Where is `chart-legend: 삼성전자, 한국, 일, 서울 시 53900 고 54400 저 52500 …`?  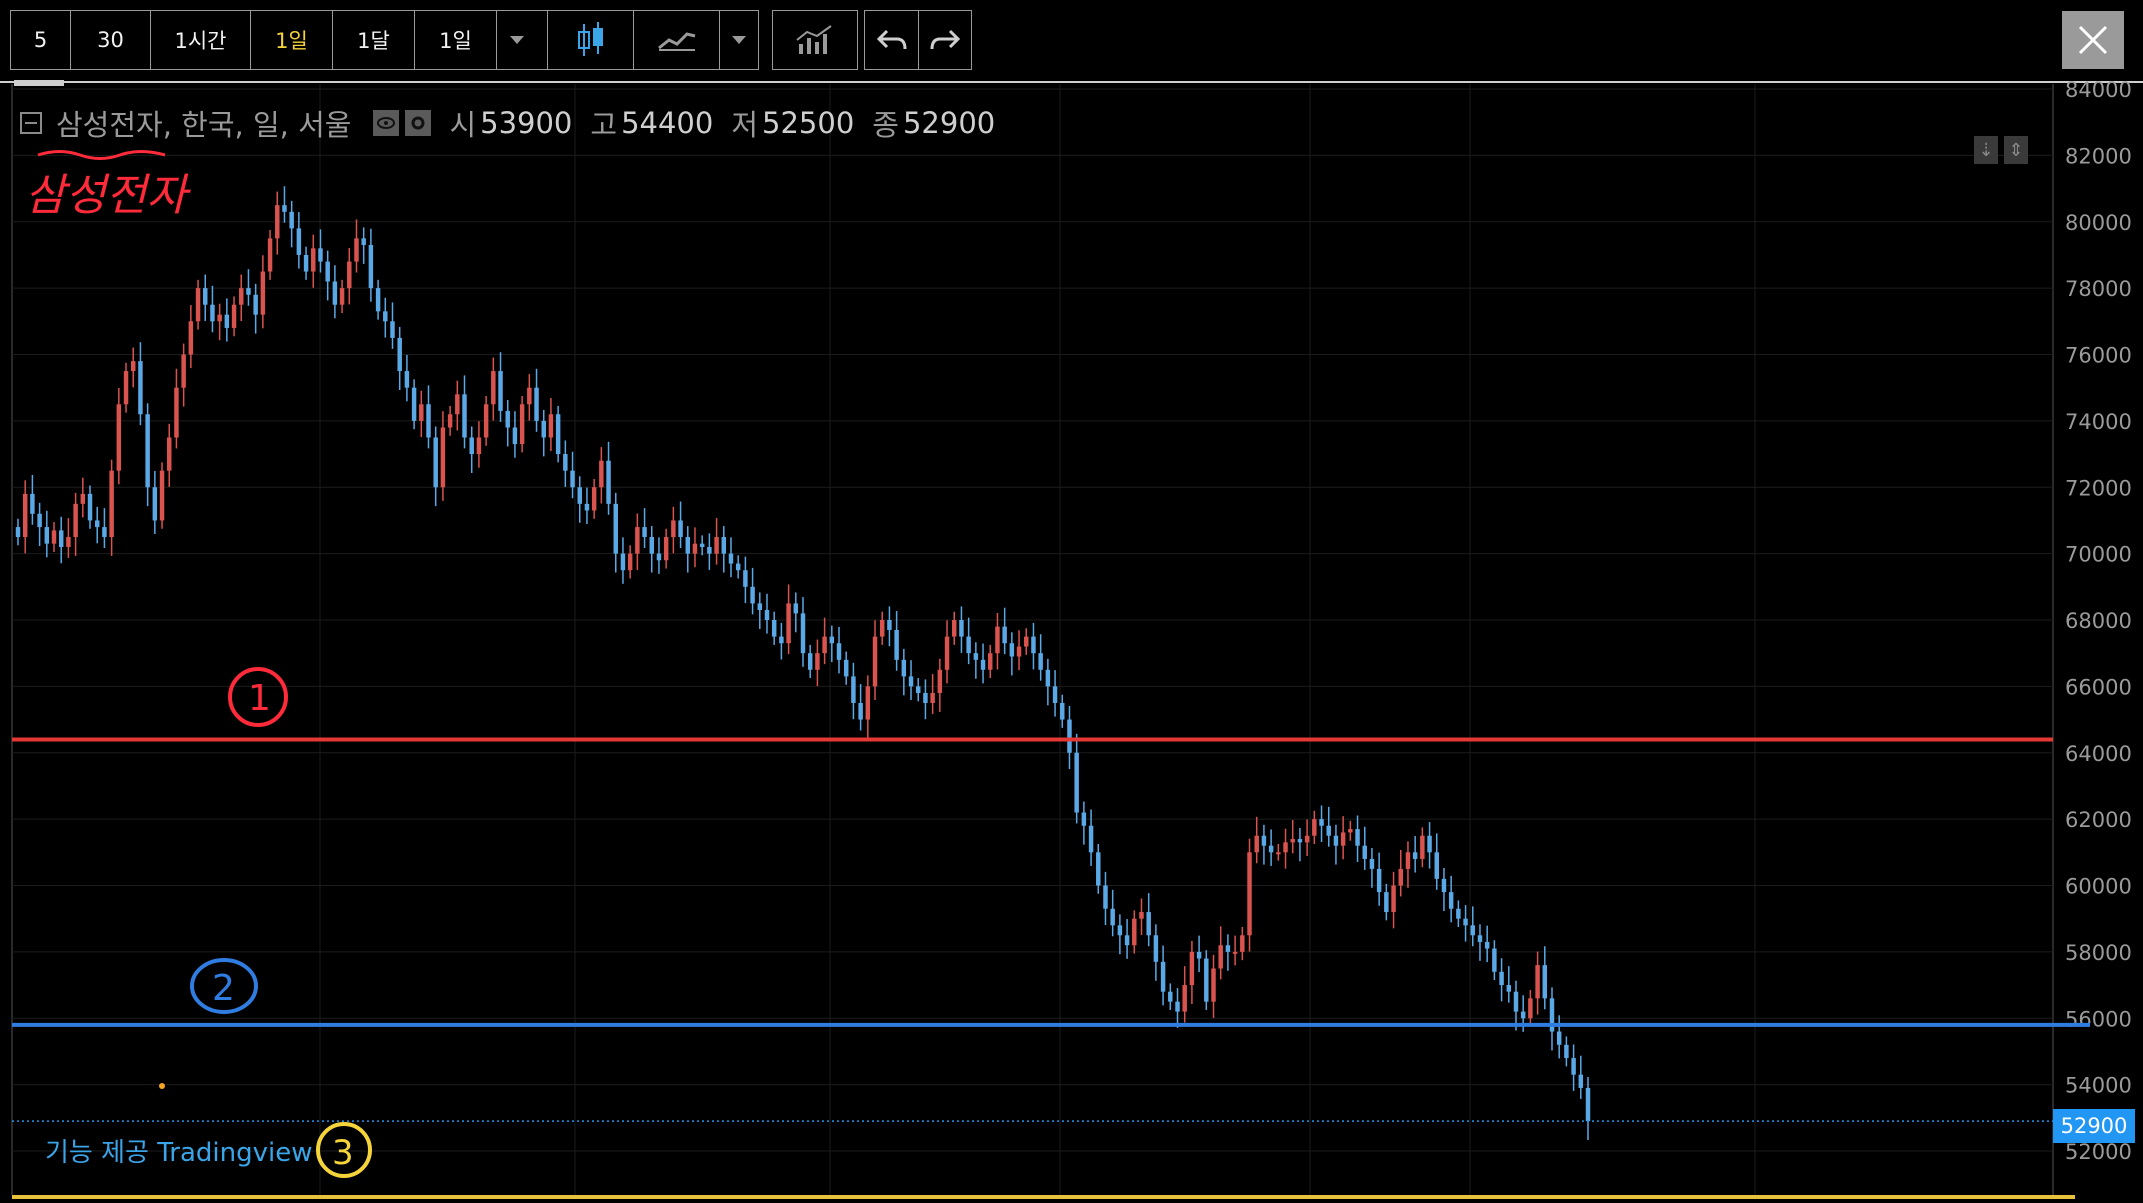 chart-legend: 삼성전자, 한국, 일, 서울 시 53900 고 54400 저 52500 … is located at coordinates (507, 123).